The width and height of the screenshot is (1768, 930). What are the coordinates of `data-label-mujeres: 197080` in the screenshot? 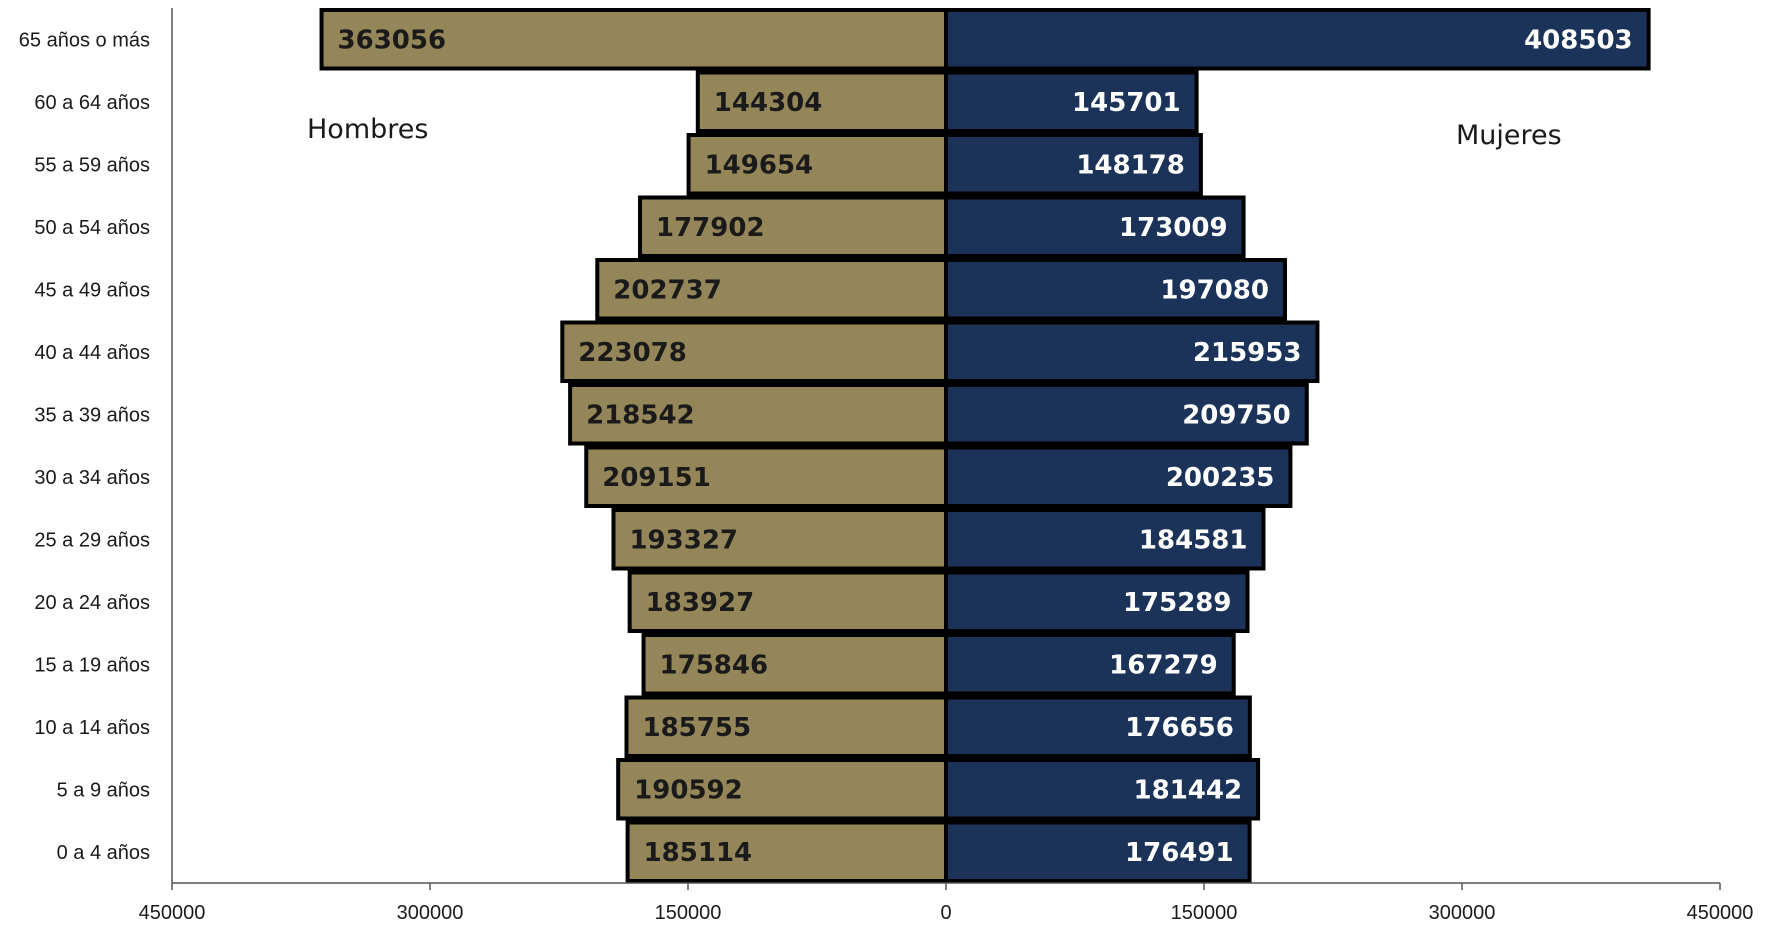 It's located at (1214, 290).